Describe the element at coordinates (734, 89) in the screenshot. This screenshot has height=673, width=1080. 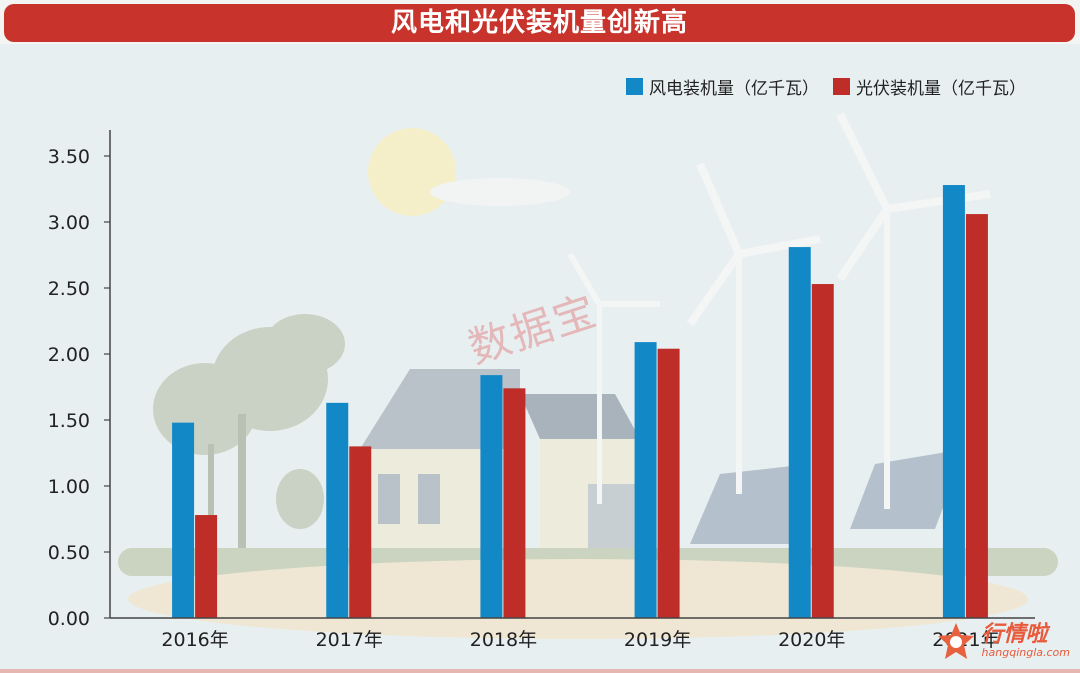
I see `legend-label-wind: 风电装机量（亿千瓦）` at that location.